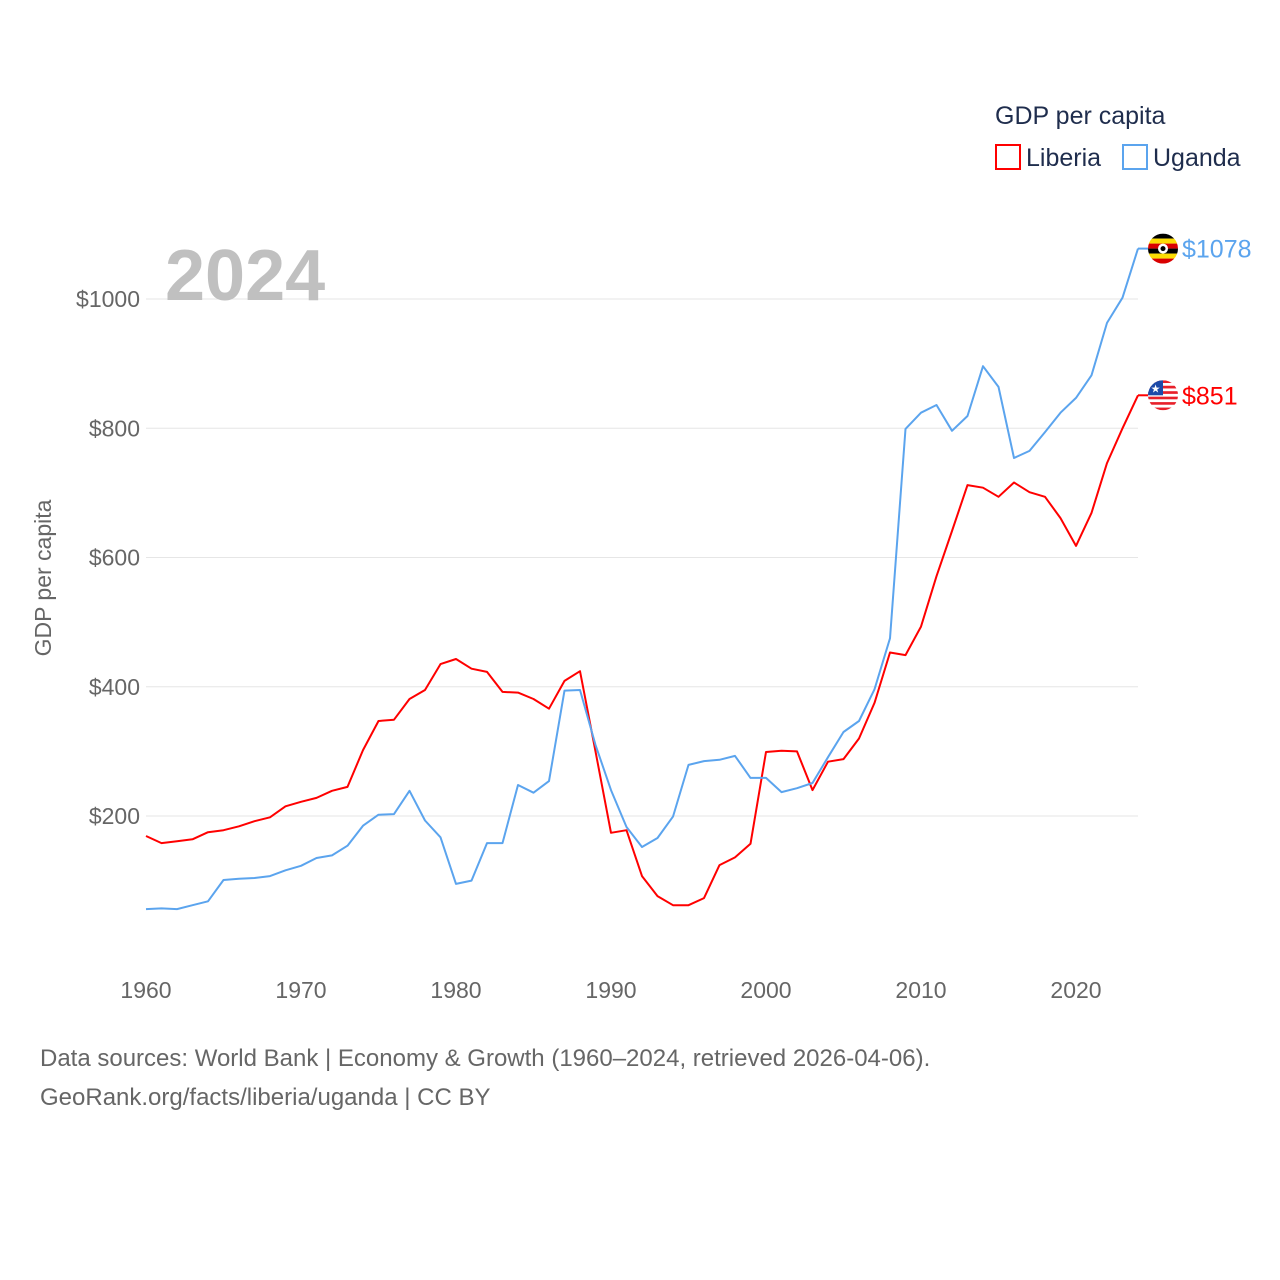 This screenshot has width=1280, height=1280. What do you see at coordinates (265, 1097) in the screenshot?
I see `footer-attribution: GeoRank.org/facts/liberia/uganda | CC BY` at bounding box center [265, 1097].